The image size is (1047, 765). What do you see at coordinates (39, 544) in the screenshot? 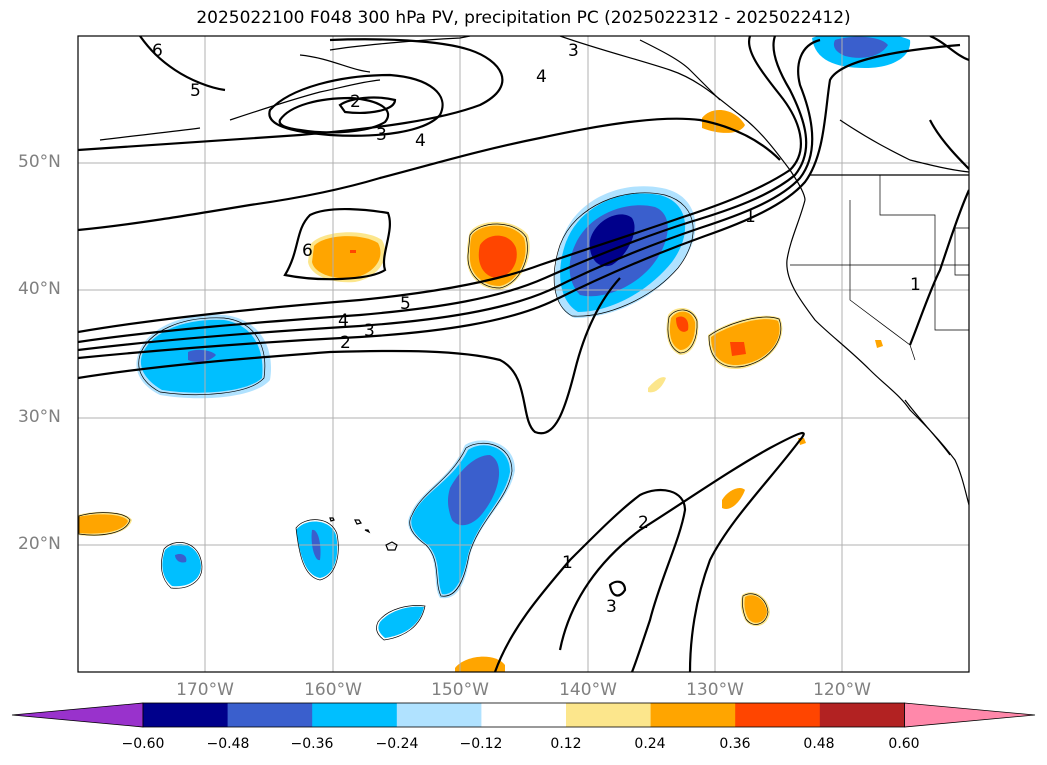
I see `lat-label: 20°N` at bounding box center [39, 544].